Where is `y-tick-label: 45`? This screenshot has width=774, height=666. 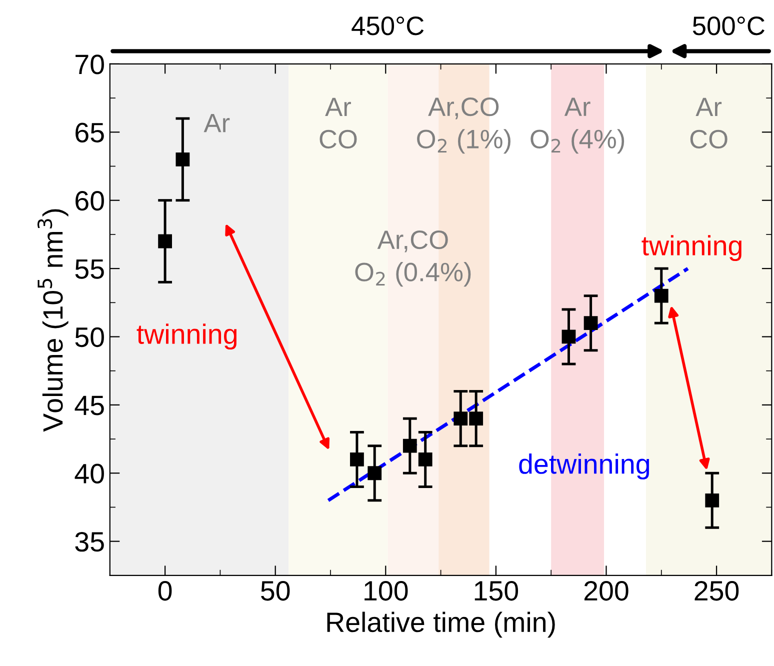 y-tick-label: 45 is located at coordinates (89, 406).